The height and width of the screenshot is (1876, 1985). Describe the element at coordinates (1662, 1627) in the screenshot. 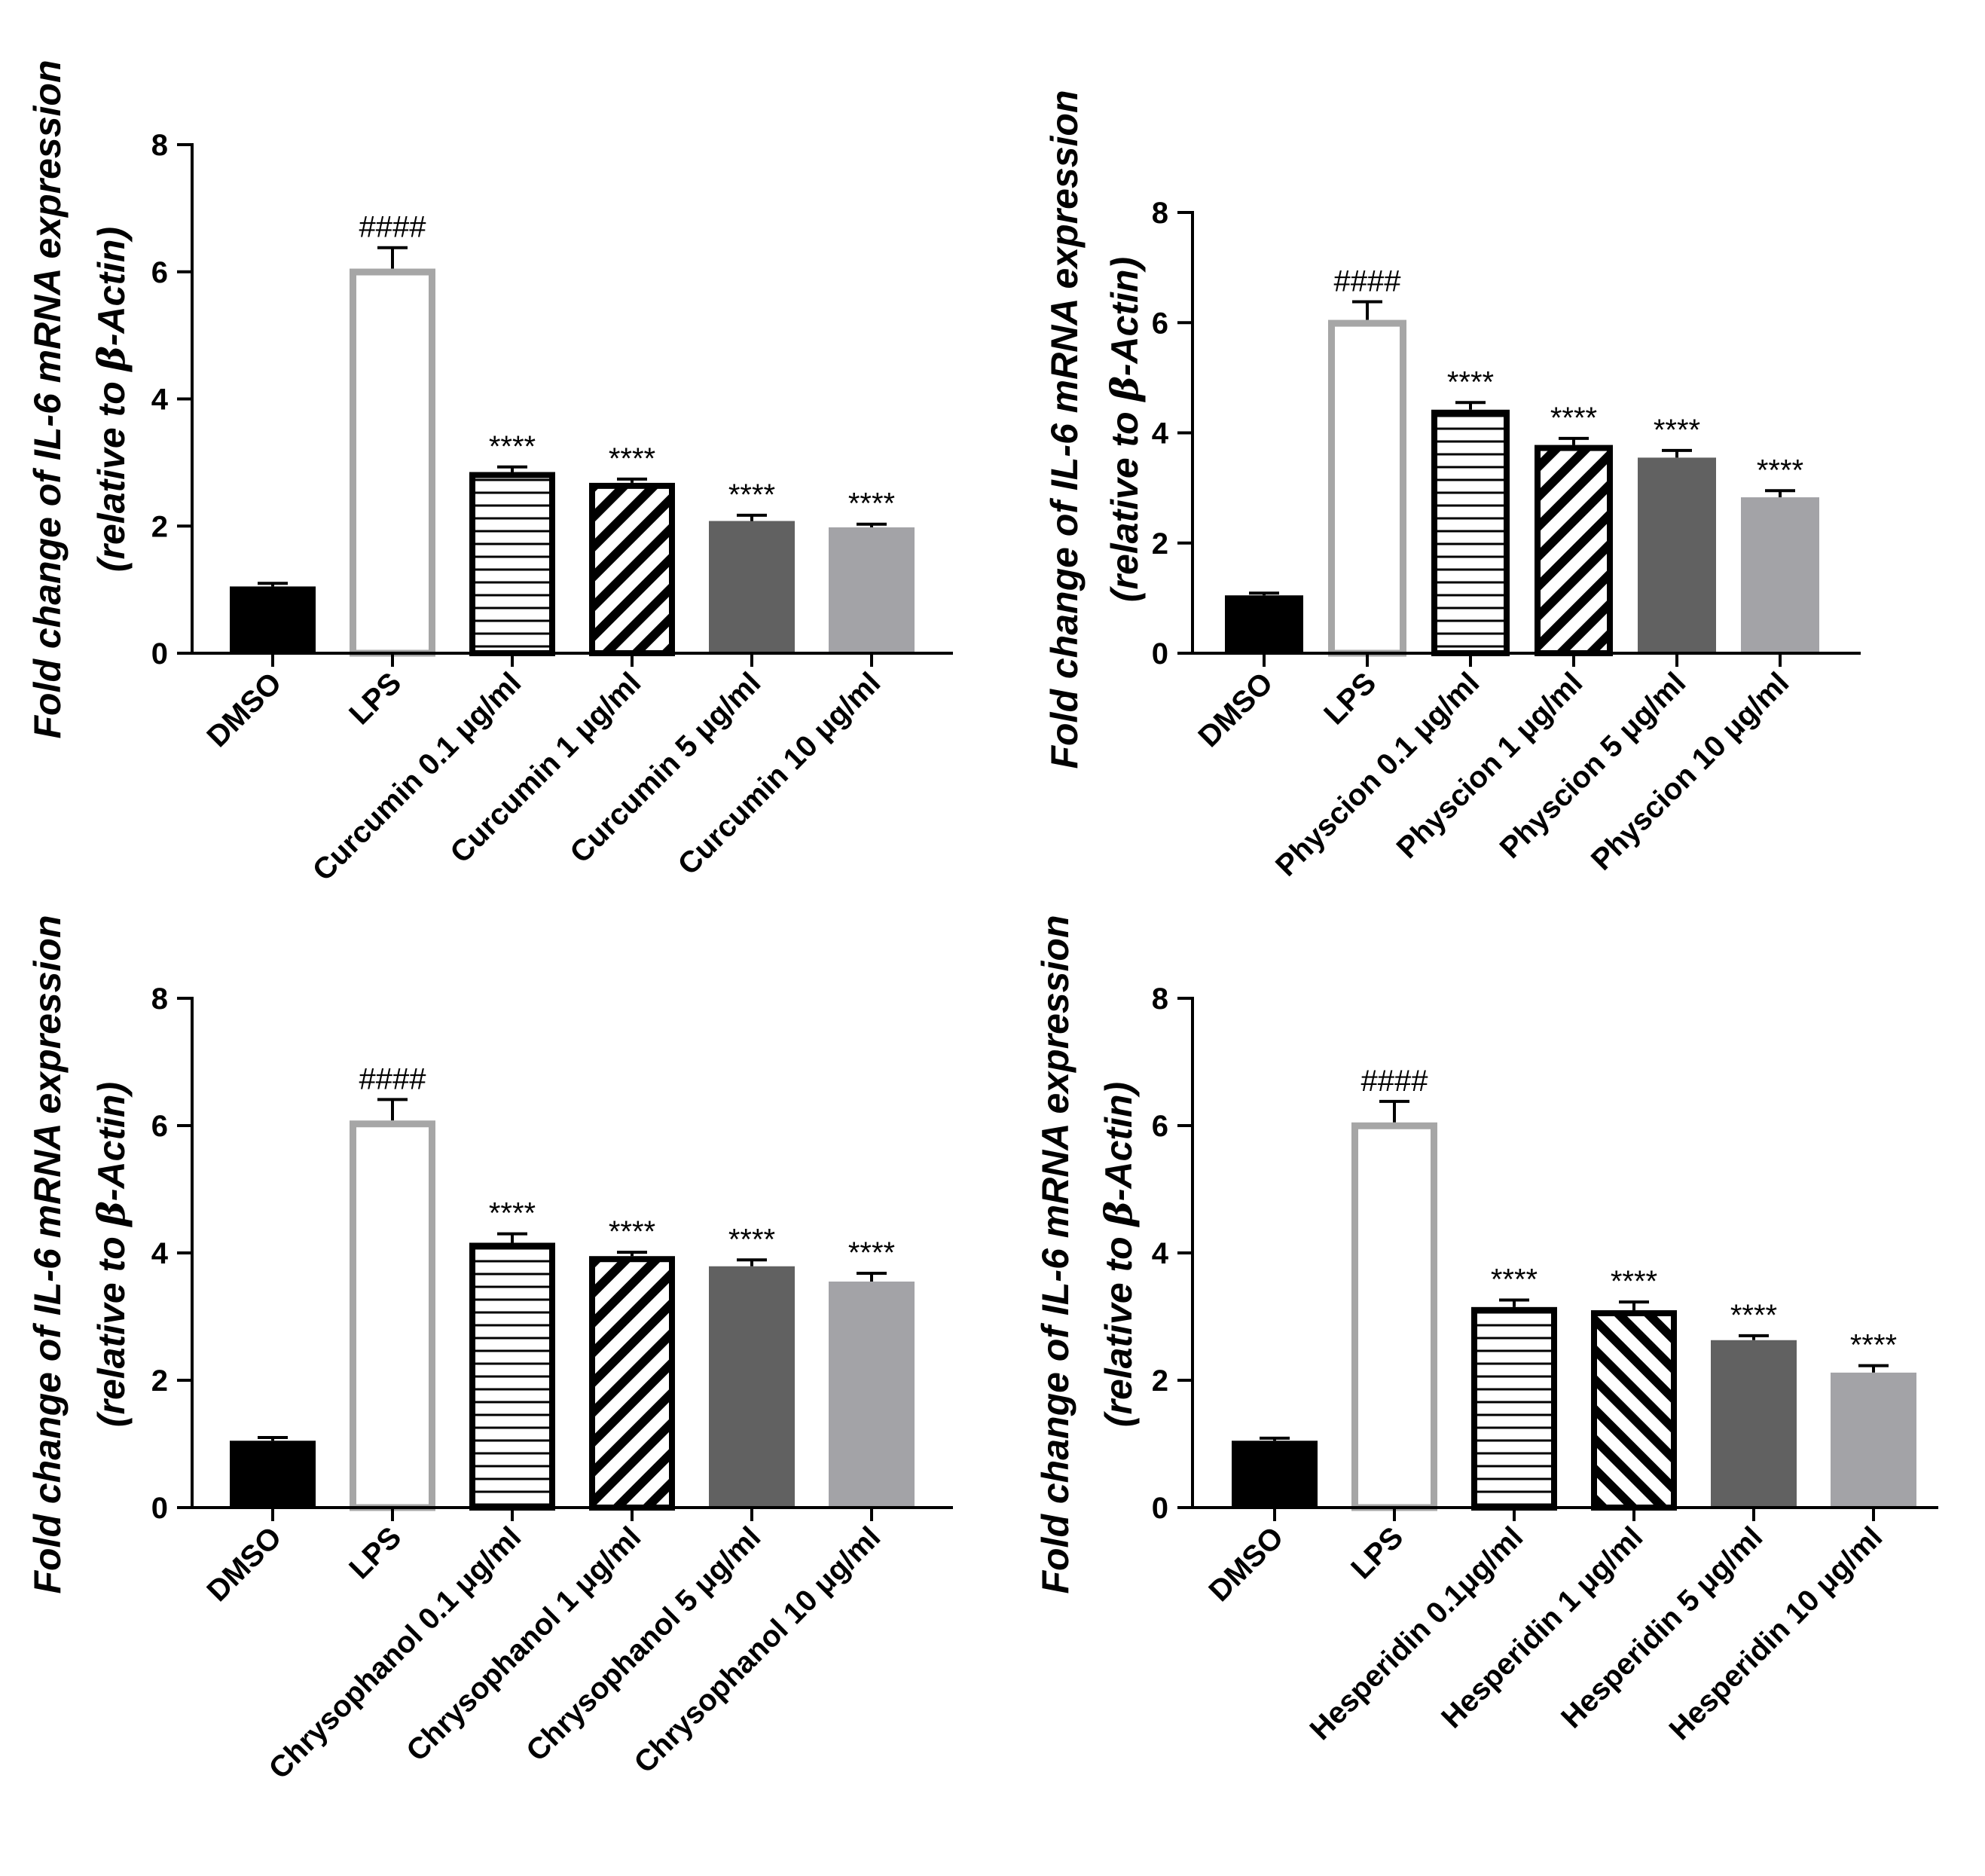

I see `x-tick-label: Hesperidin 5 μg/ml` at that location.